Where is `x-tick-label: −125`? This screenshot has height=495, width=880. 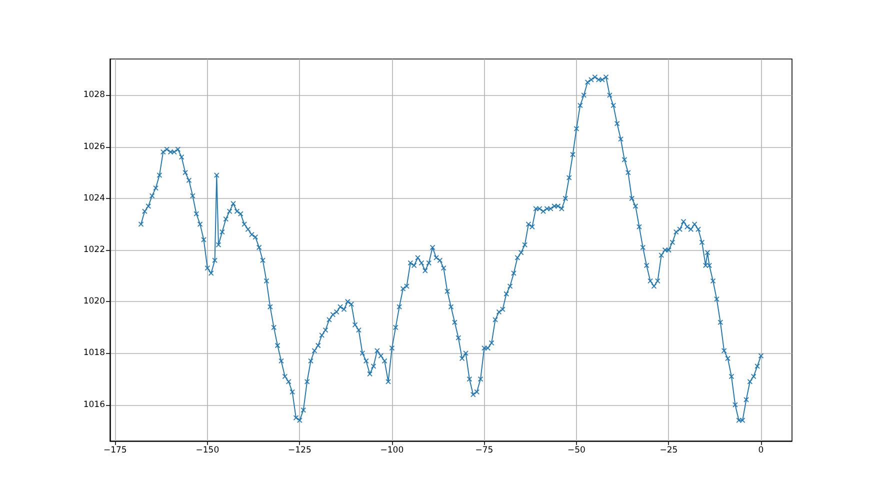 x-tick-label: −125 is located at coordinates (300, 451).